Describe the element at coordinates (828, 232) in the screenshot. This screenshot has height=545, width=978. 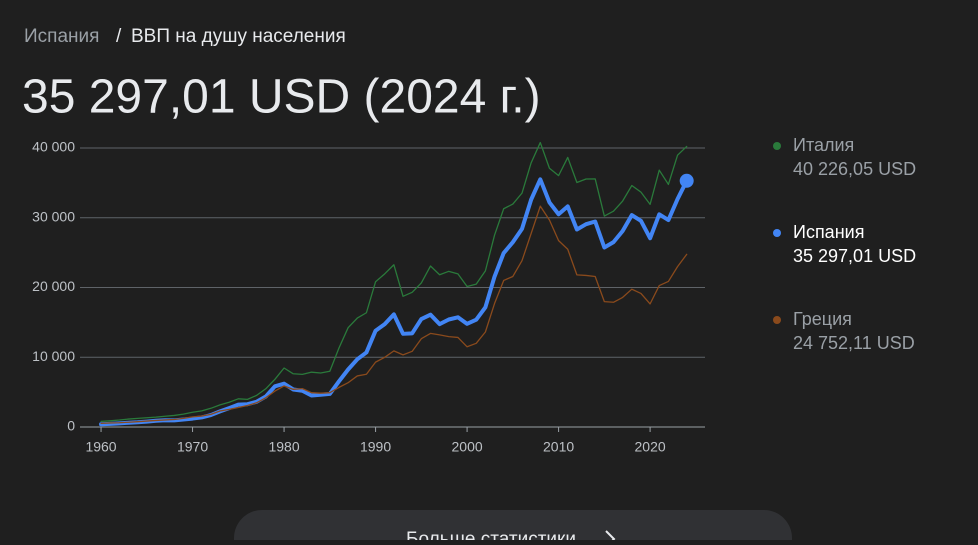
I see `legend-name: Испания` at that location.